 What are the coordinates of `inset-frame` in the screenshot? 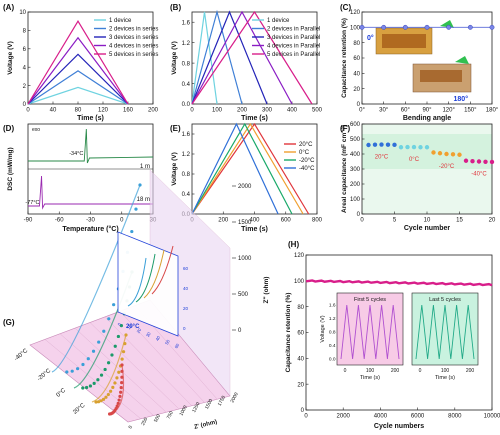 It's located at (445, 329).